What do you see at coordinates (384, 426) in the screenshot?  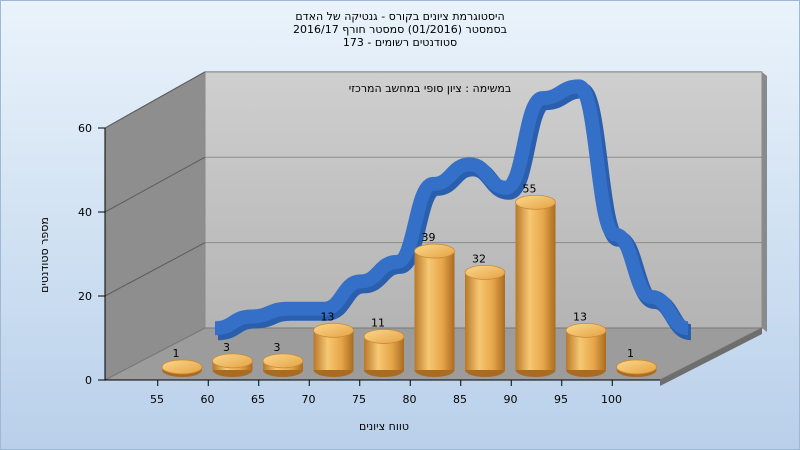 I see `x-axis-label: טווח ציונים` at bounding box center [384, 426].